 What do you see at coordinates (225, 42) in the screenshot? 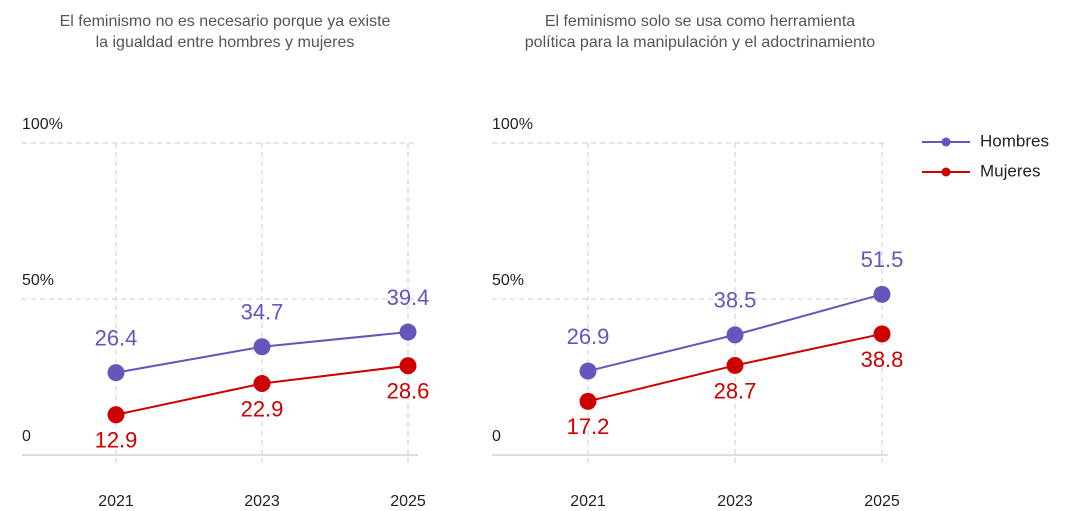
I see `chart-title: la igualdad entre hombres y mujeres` at bounding box center [225, 42].